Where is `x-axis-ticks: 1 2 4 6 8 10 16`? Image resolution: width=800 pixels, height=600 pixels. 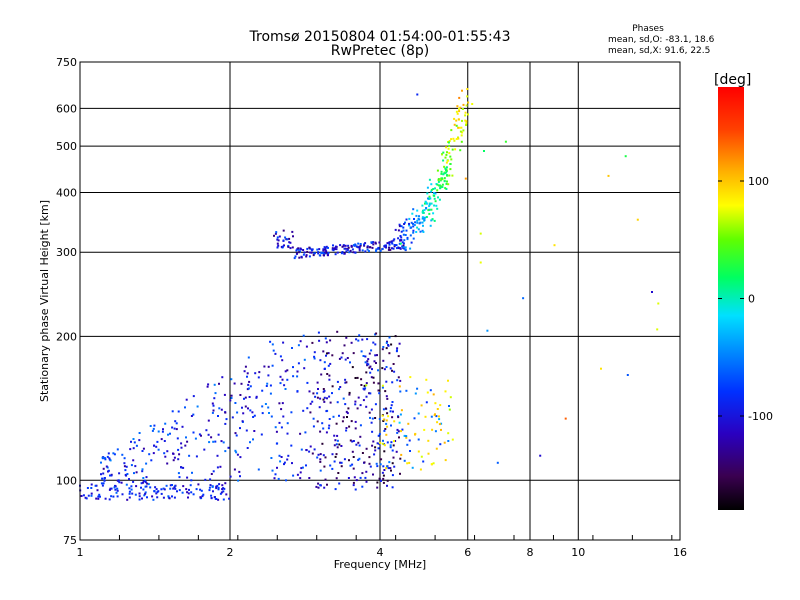 x-axis-ticks: 1 2 4 6 8 10 16 is located at coordinates (382, 547).